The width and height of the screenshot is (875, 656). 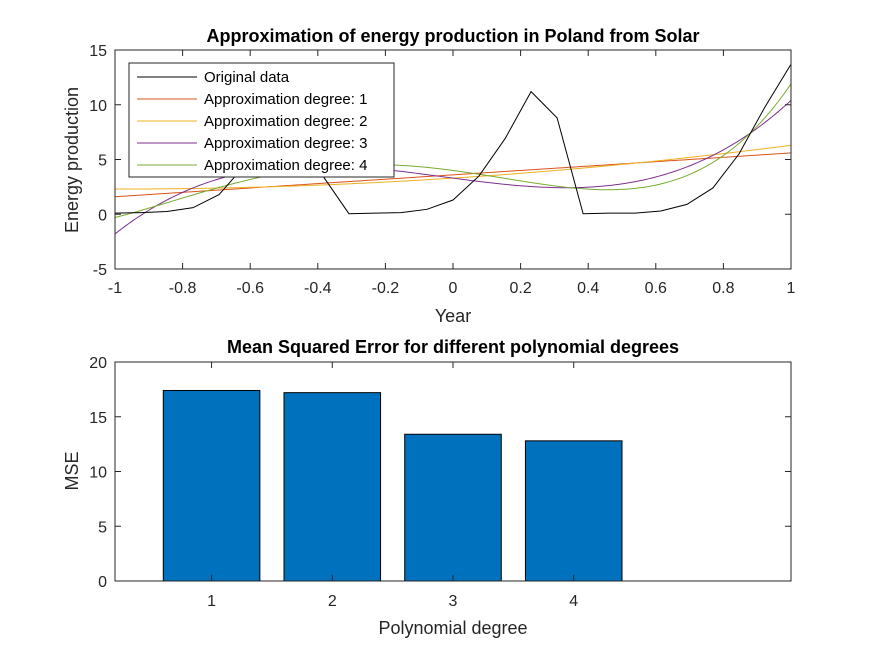 I want to click on line-y-axis-label: Energy production, so click(x=72, y=160).